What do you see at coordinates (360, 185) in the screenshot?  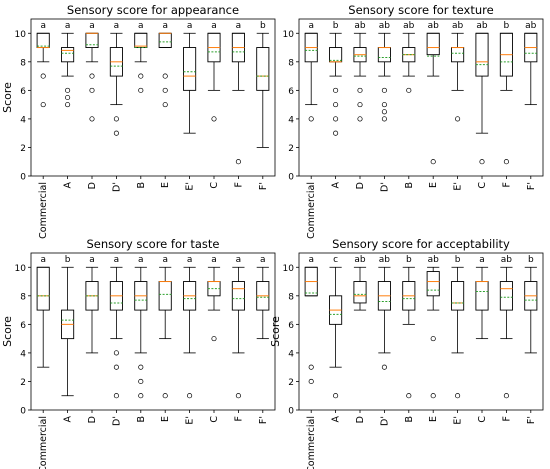 I see `x-tick-label: D` at bounding box center [360, 185].